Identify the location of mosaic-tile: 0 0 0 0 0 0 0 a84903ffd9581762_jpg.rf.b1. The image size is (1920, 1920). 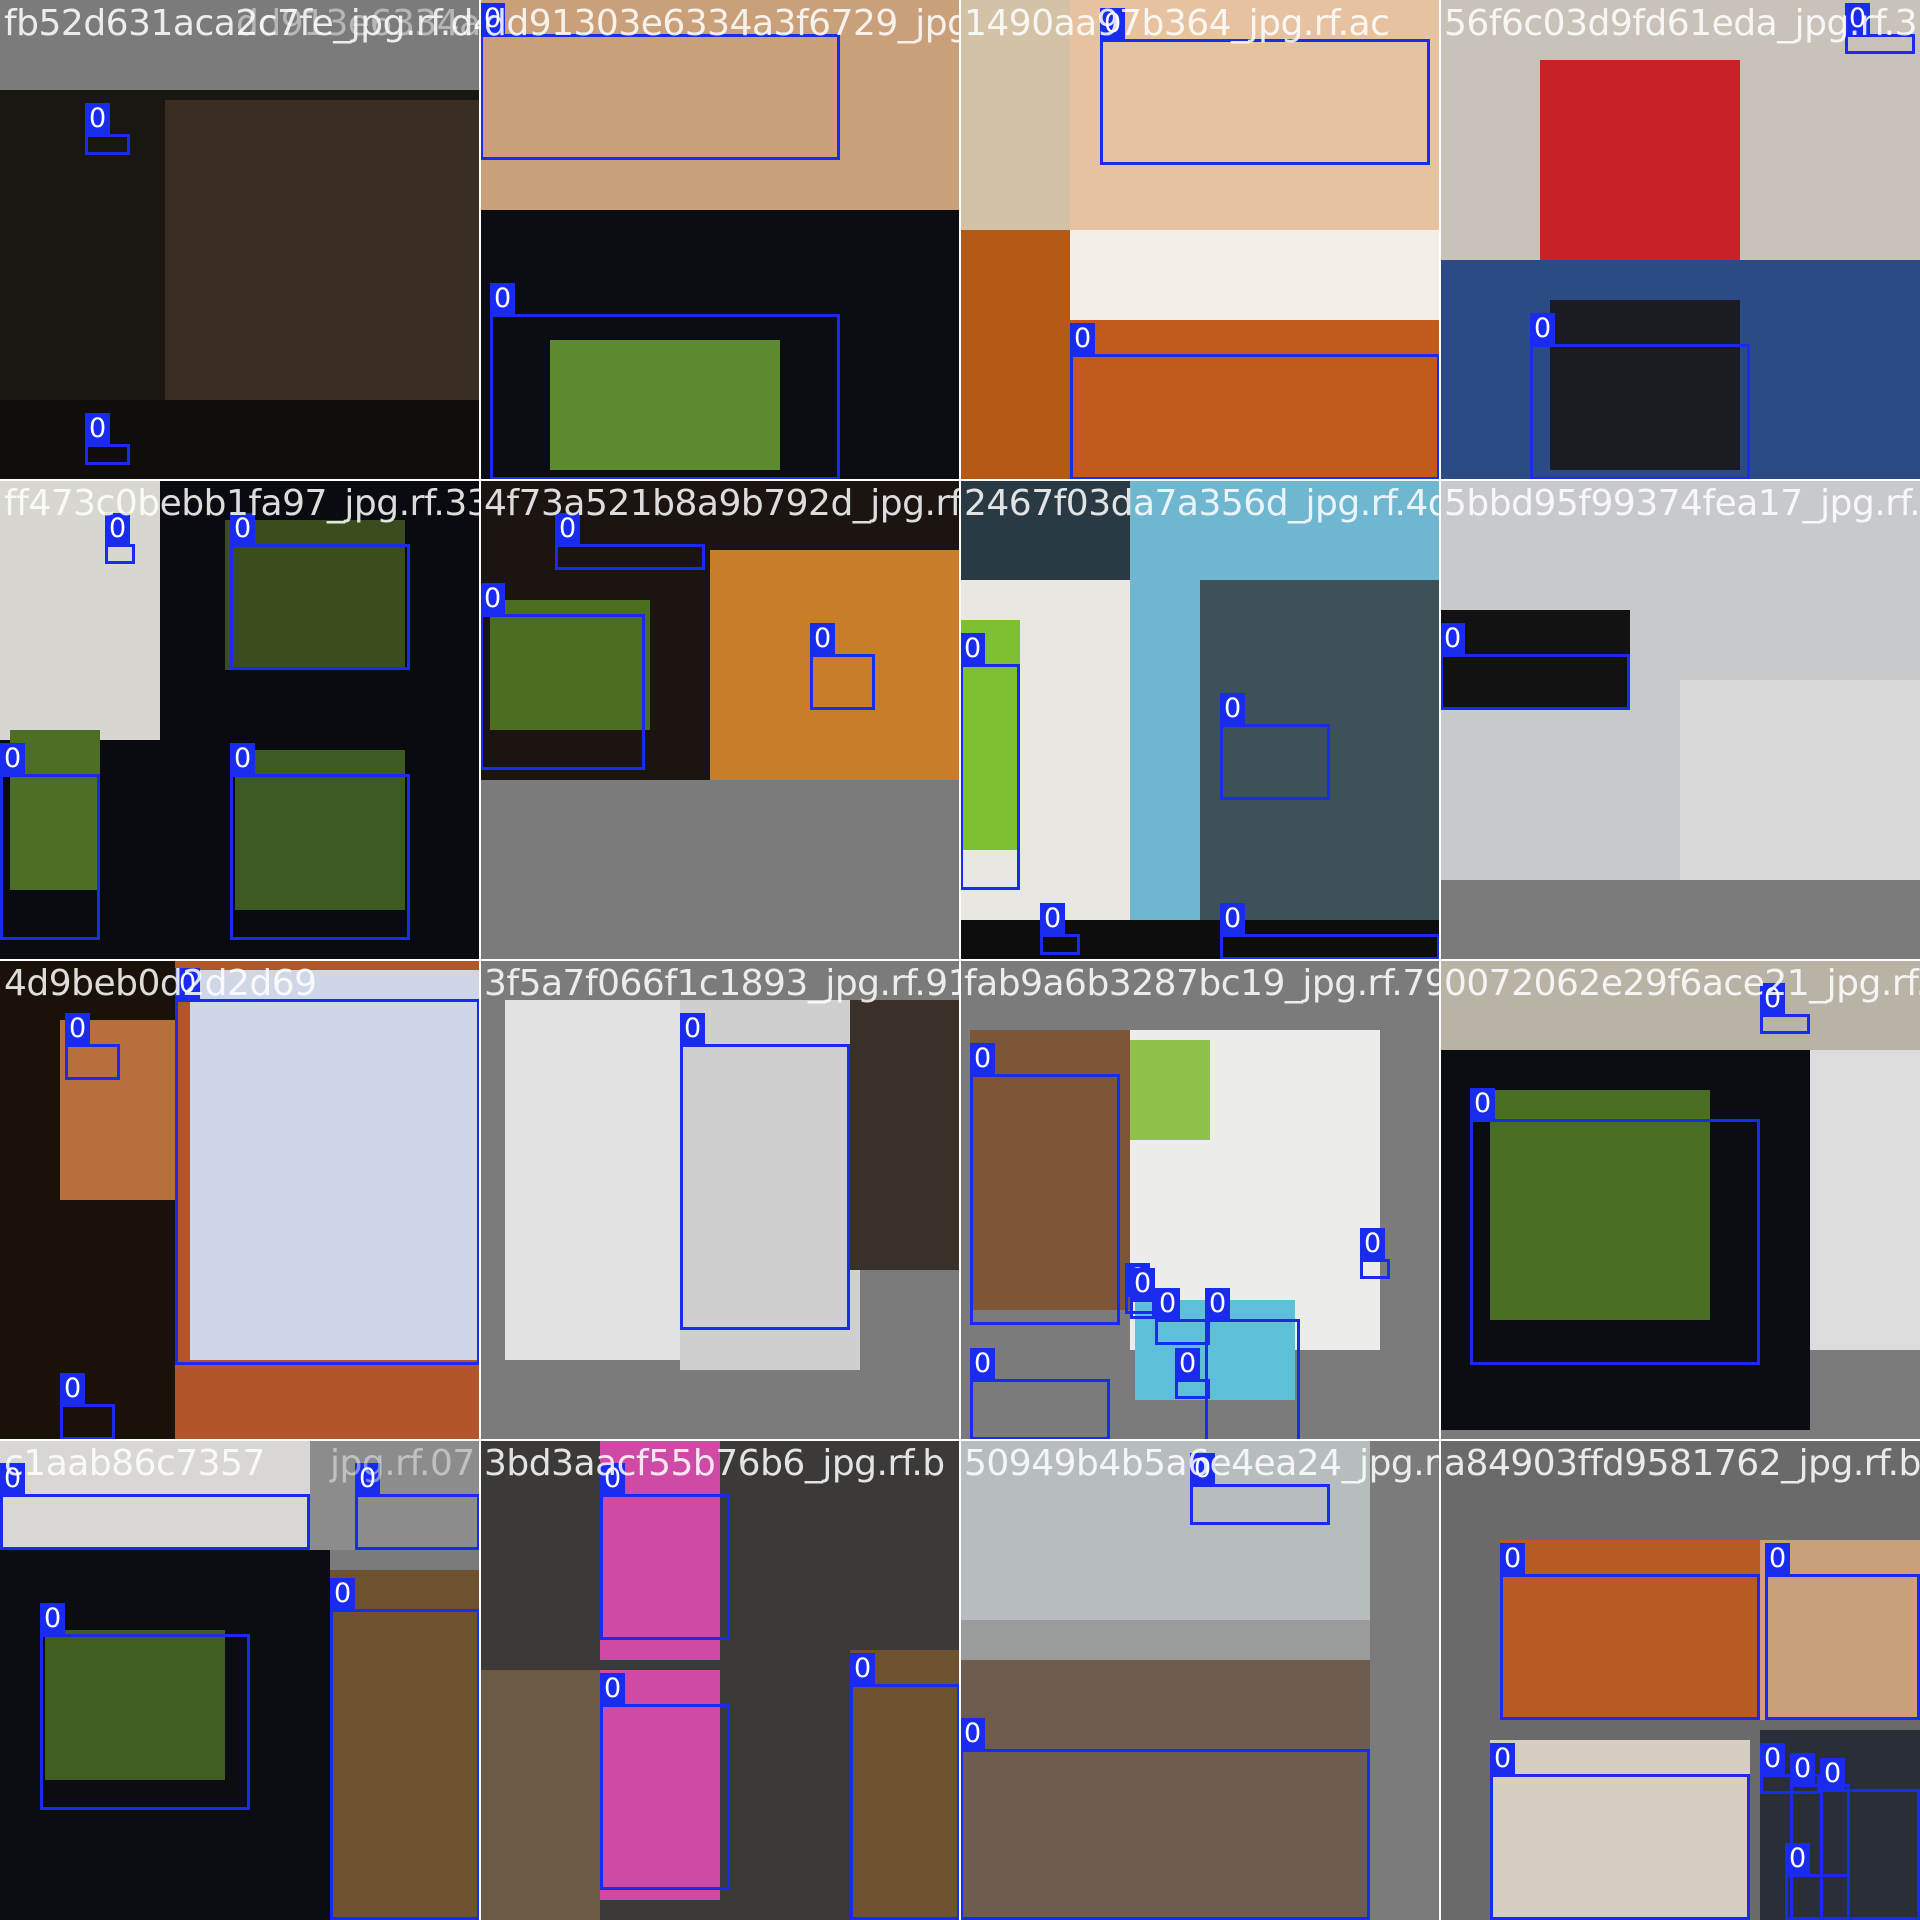
(1680, 1680).